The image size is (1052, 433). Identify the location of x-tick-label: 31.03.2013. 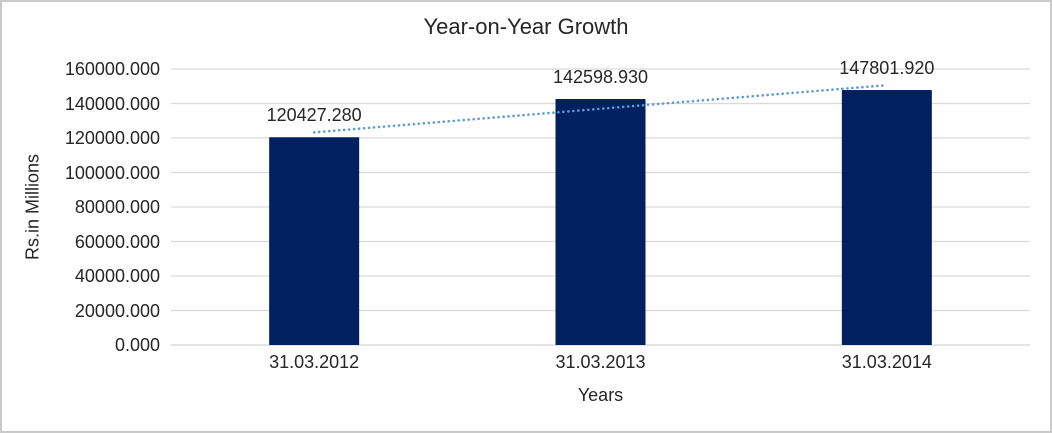
(600, 362).